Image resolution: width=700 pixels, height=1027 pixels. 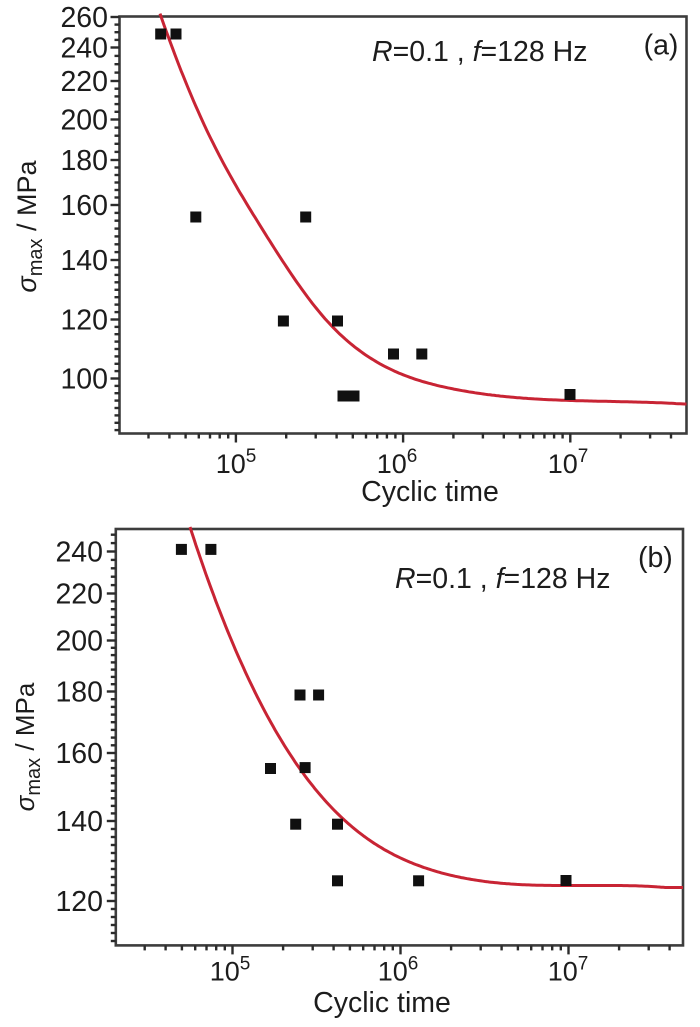 I want to click on svg-text: 260, so click(x=84, y=18).